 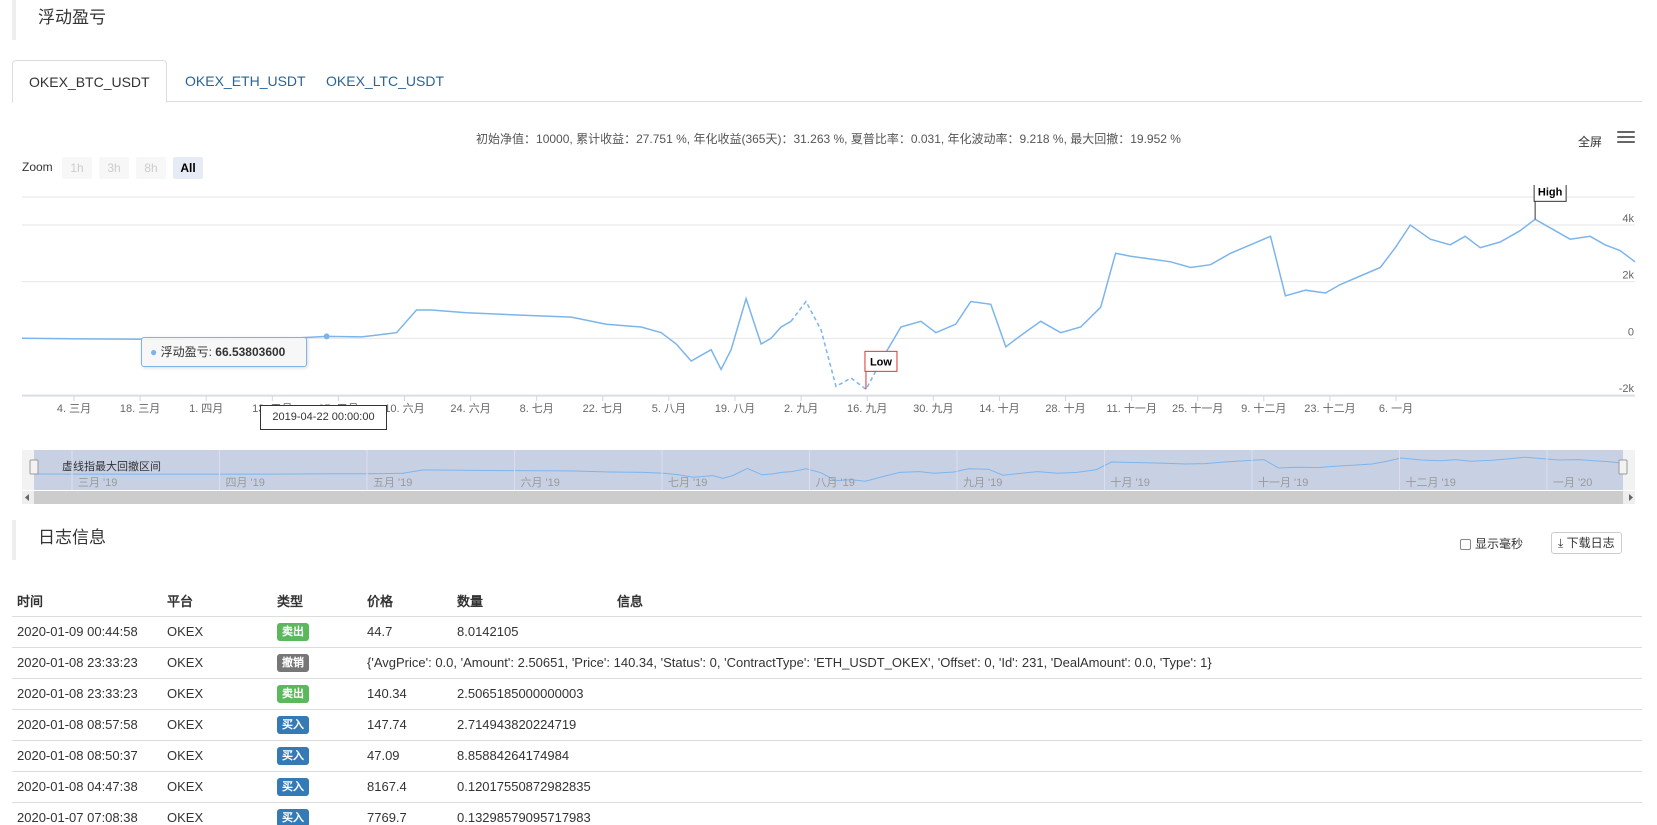 What do you see at coordinates (34, 467) in the screenshot?
I see `navigator-handle-left` at bounding box center [34, 467].